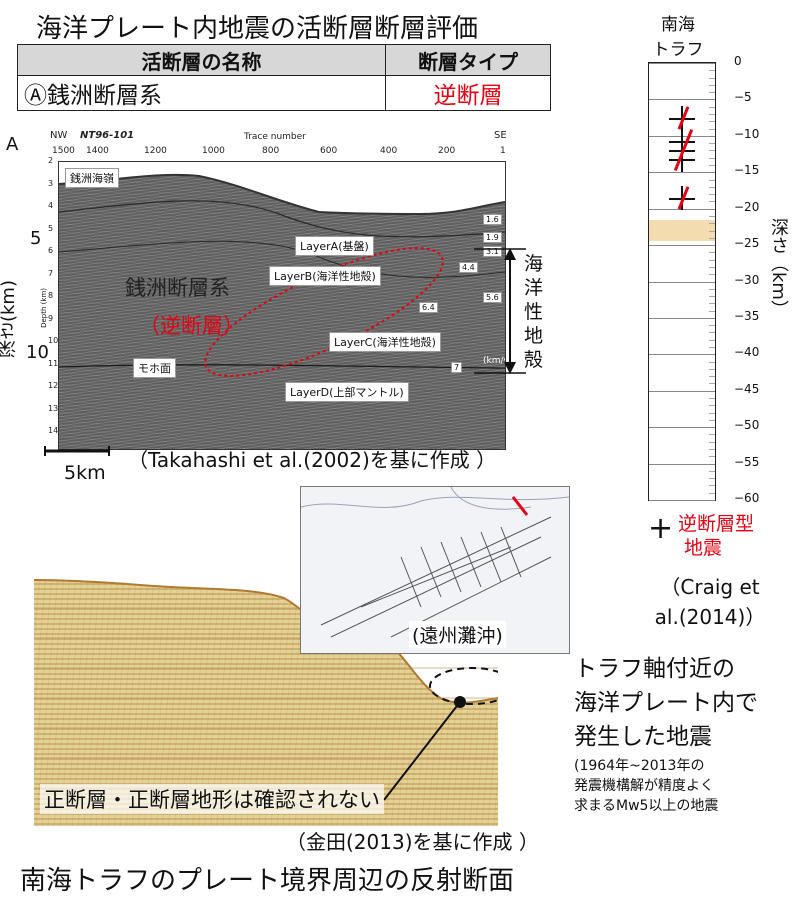  I want to click on depth-tick: 4, so click(51, 205).